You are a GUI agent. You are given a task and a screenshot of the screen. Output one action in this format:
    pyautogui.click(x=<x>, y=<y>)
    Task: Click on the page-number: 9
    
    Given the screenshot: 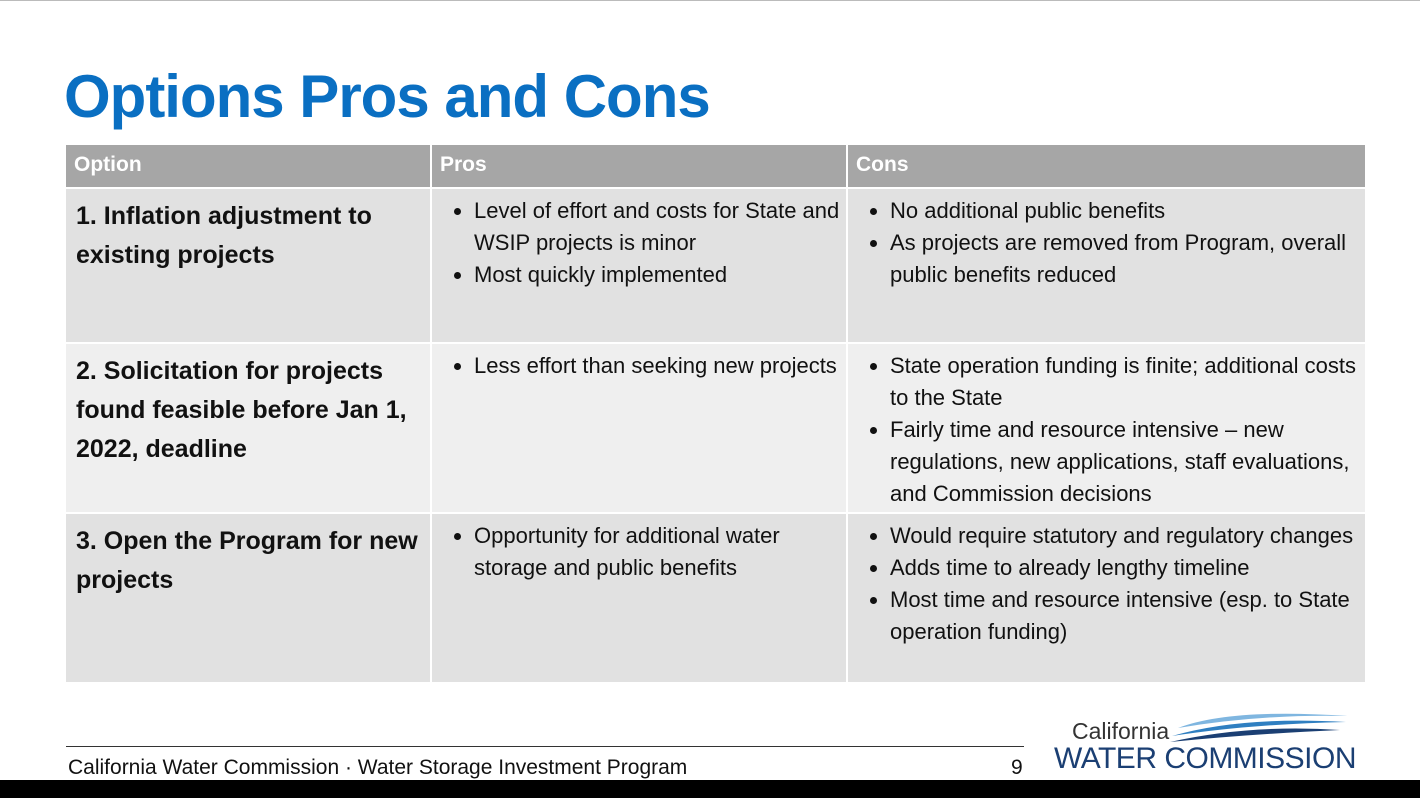 What is the action you would take?
    pyautogui.click(x=1017, y=767)
    